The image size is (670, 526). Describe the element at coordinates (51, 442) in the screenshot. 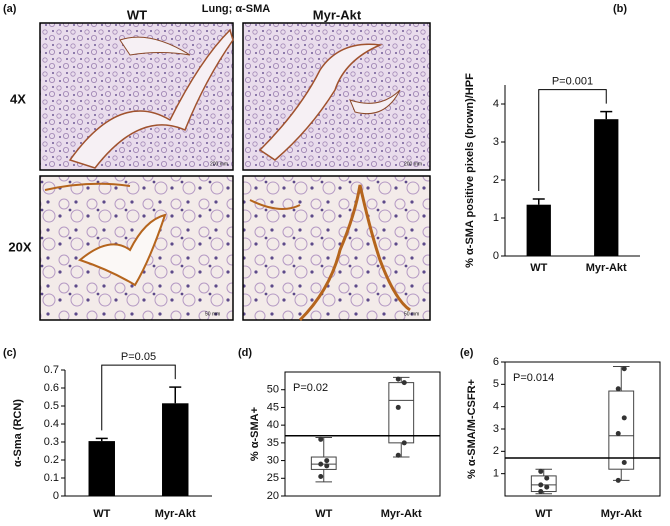

I see `y-tick-label: 0.3` at that location.